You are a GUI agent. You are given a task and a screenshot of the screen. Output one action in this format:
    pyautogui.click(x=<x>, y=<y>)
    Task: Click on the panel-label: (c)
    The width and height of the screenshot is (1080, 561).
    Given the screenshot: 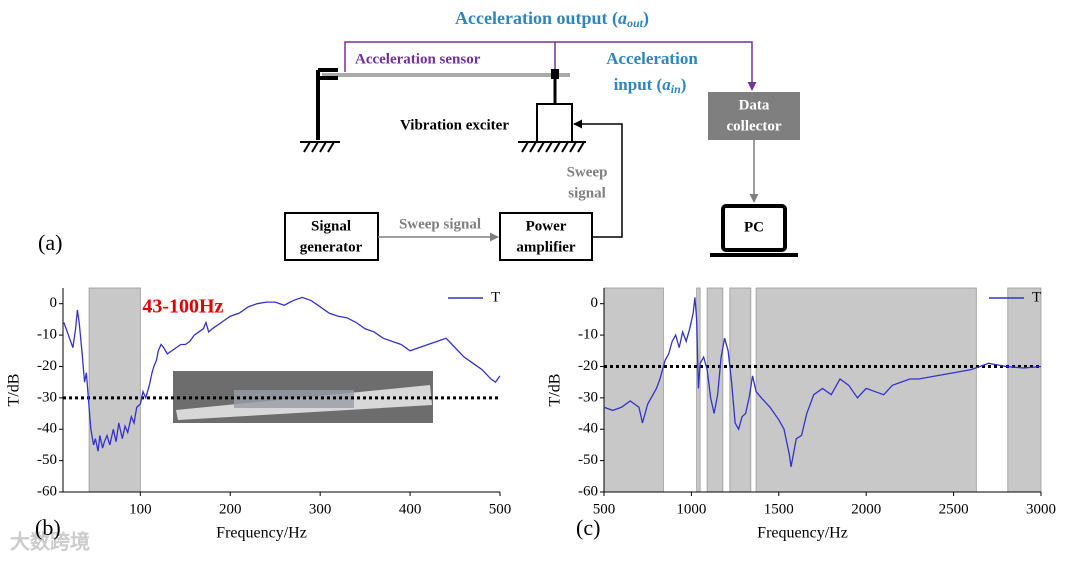 What is the action you would take?
    pyautogui.click(x=588, y=527)
    